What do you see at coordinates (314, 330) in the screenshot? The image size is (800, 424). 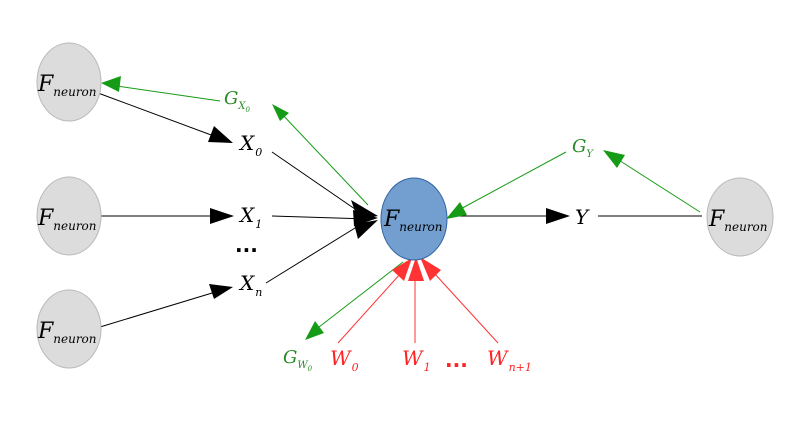 I see `arrowhead-gw0` at bounding box center [314, 330].